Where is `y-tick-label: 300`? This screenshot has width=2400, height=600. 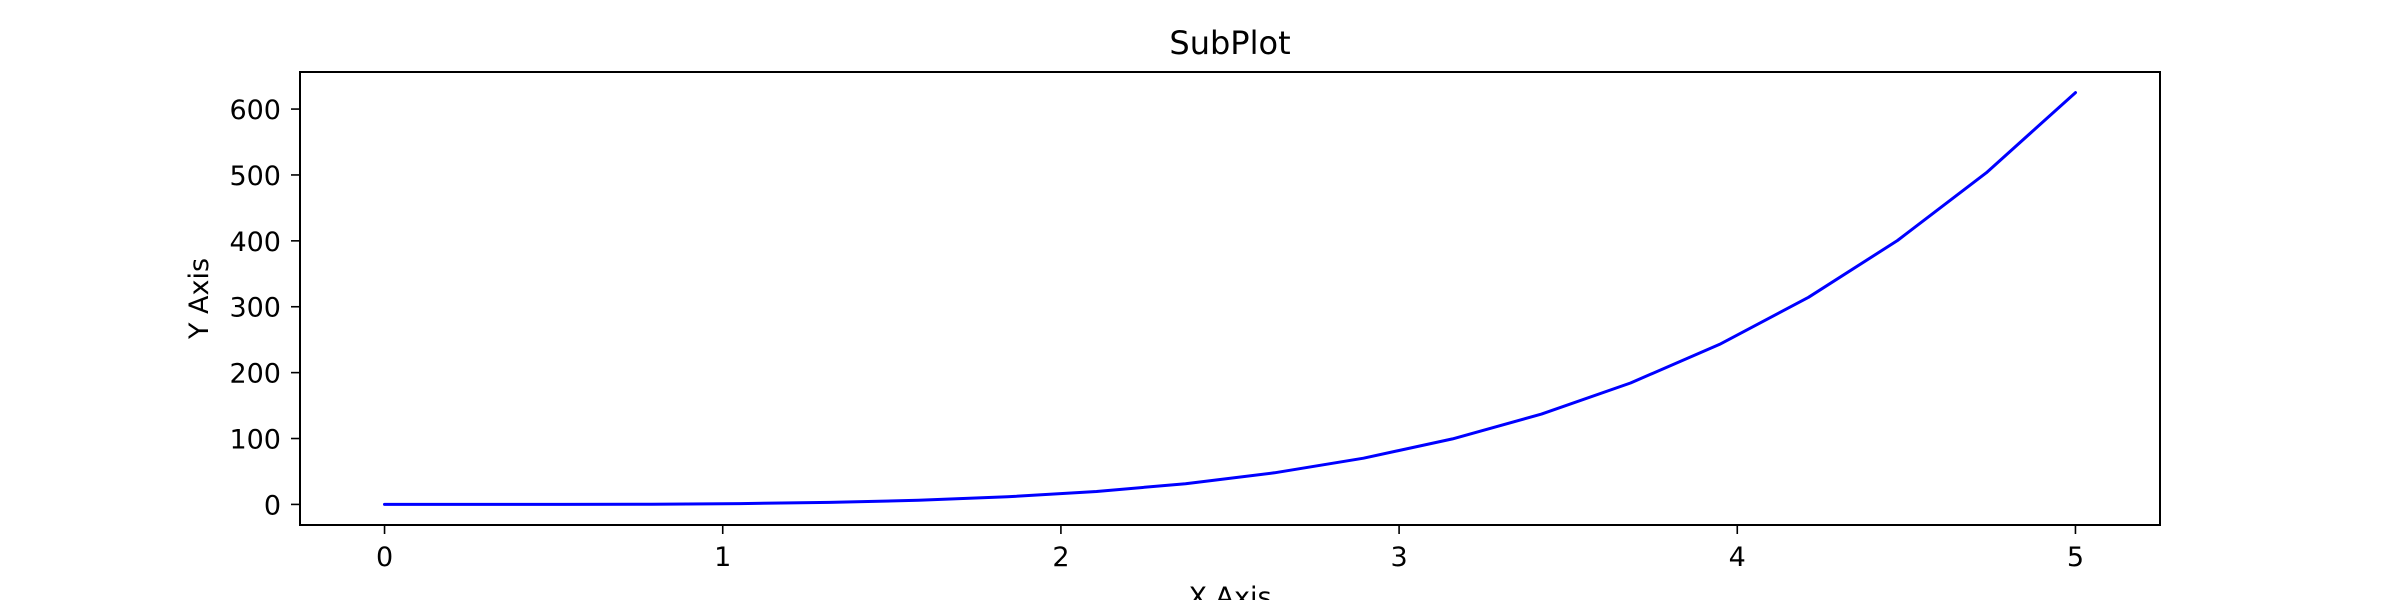 y-tick-label: 300 is located at coordinates (255, 308).